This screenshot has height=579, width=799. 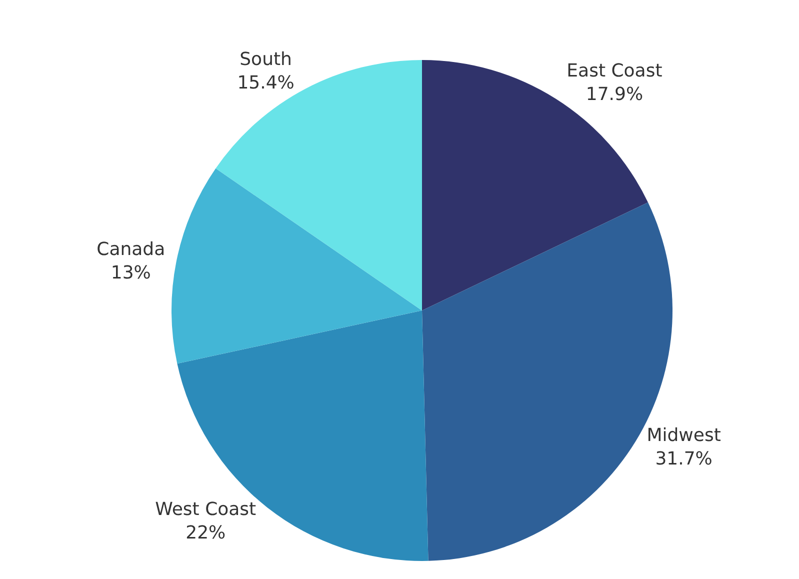 I want to click on slice-label: West Coast, so click(x=205, y=509).